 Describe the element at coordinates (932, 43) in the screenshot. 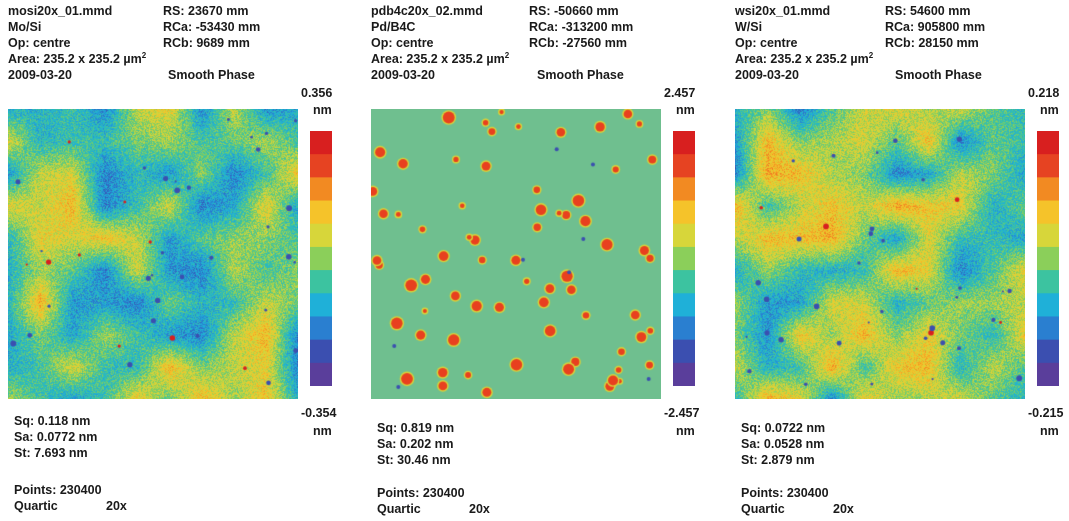

I see `rcb-value: RCb: 28150 mm` at that location.